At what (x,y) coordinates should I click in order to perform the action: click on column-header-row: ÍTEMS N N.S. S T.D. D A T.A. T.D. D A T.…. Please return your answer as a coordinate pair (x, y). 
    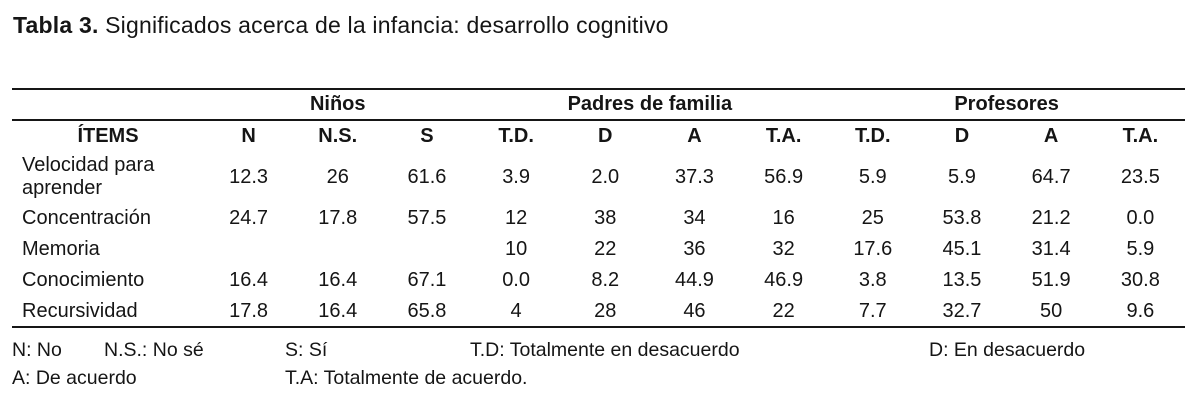
    Looking at the image, I should click on (598, 135).